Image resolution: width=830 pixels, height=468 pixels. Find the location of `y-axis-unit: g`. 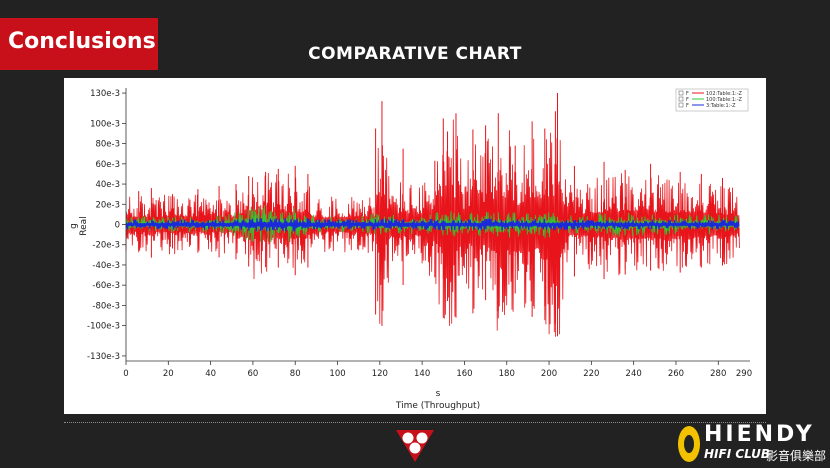

y-axis-unit: g is located at coordinates (74, 226).